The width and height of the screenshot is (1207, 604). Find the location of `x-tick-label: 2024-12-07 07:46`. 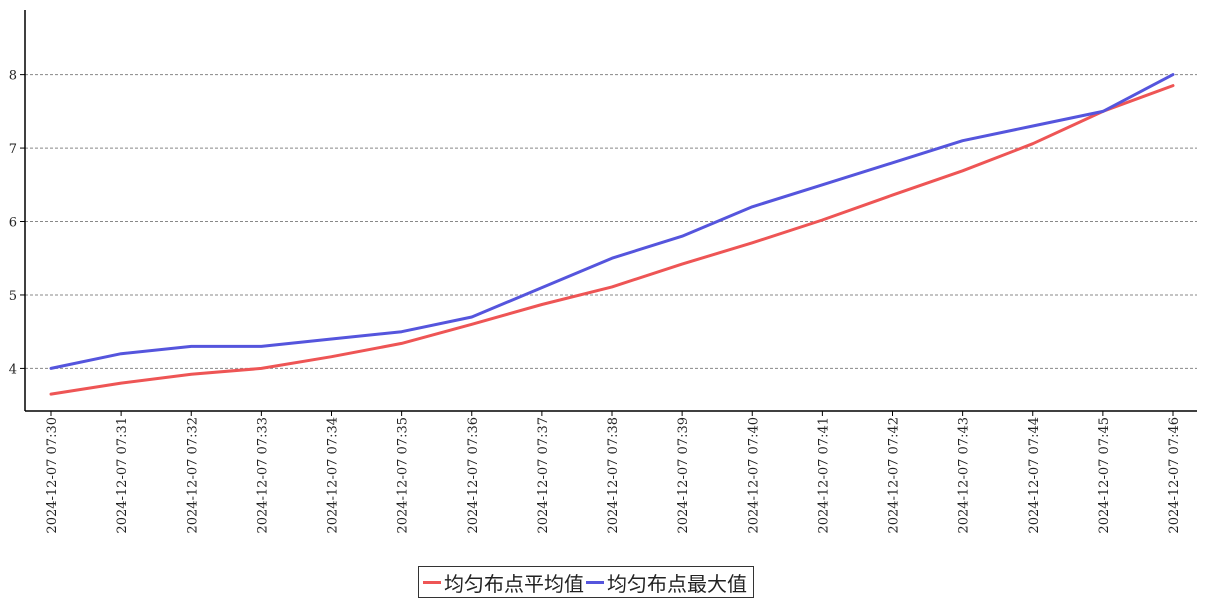

x-tick-label: 2024-12-07 07:46 is located at coordinates (1174, 475).